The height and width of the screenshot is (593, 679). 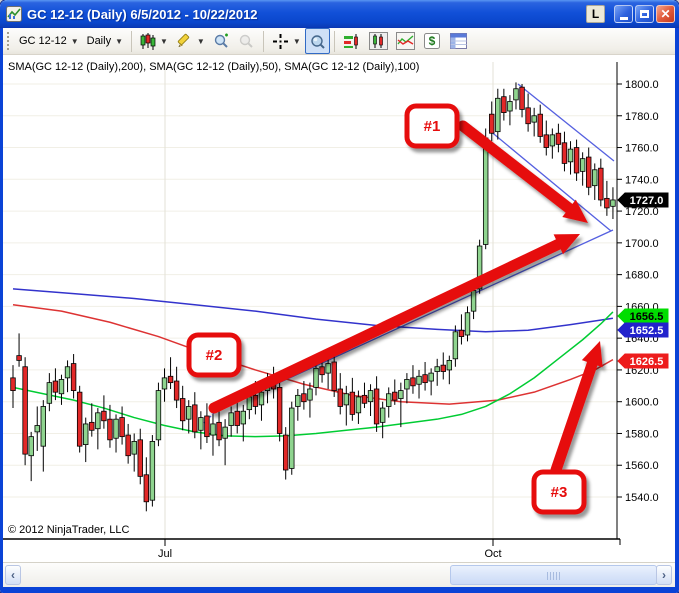 I want to click on svg-text: Oct, so click(x=492, y=554).